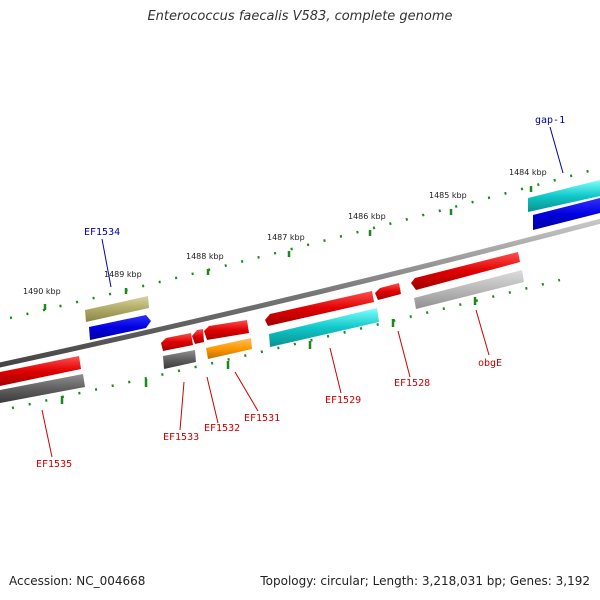  I want to click on gene-ef1533-gray, so click(179, 359).